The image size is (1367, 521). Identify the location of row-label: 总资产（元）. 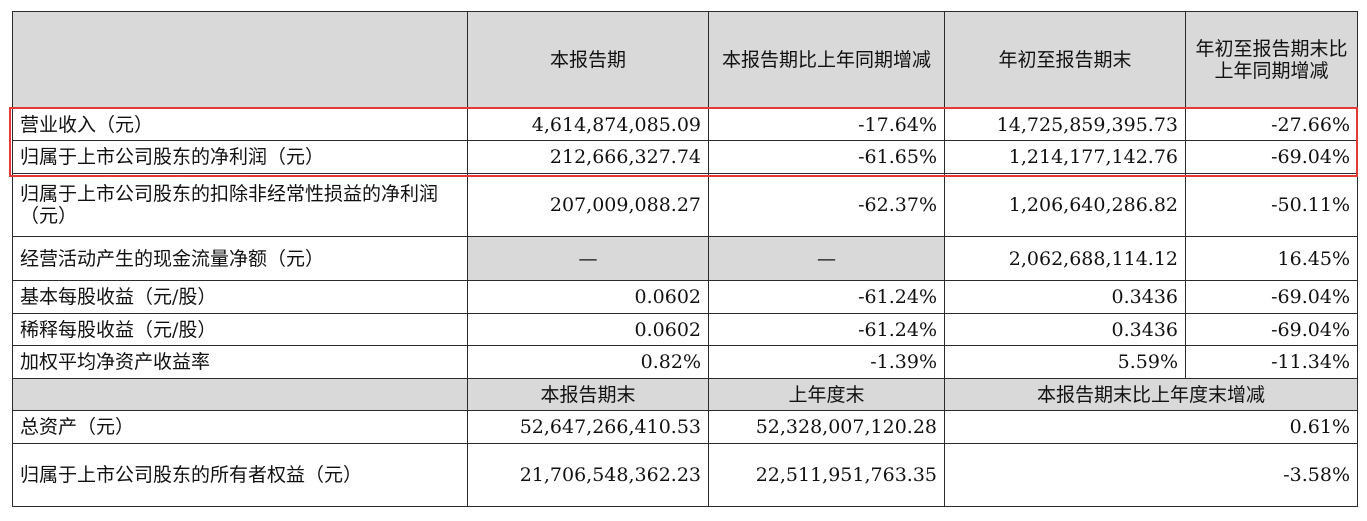
(240, 427).